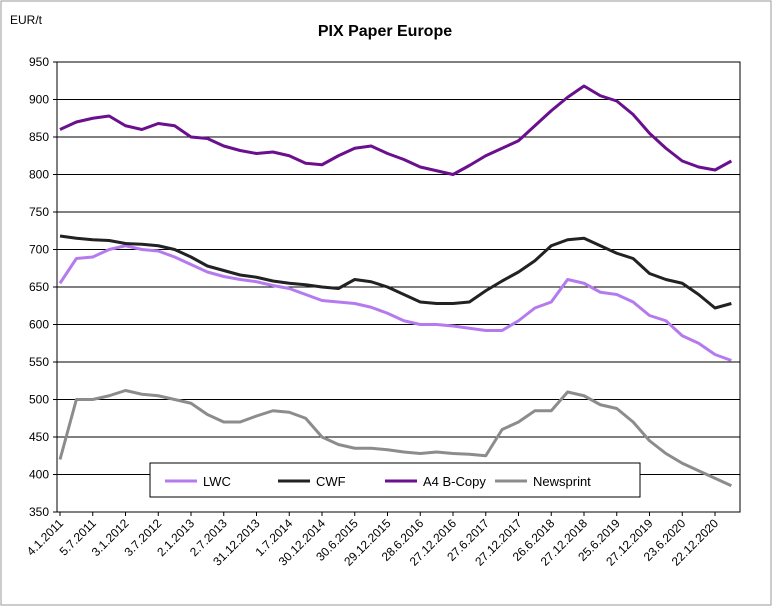 Image resolution: width=779 pixels, height=612 pixels. Describe the element at coordinates (39, 475) in the screenshot. I see `y-tick-label: 400` at that location.